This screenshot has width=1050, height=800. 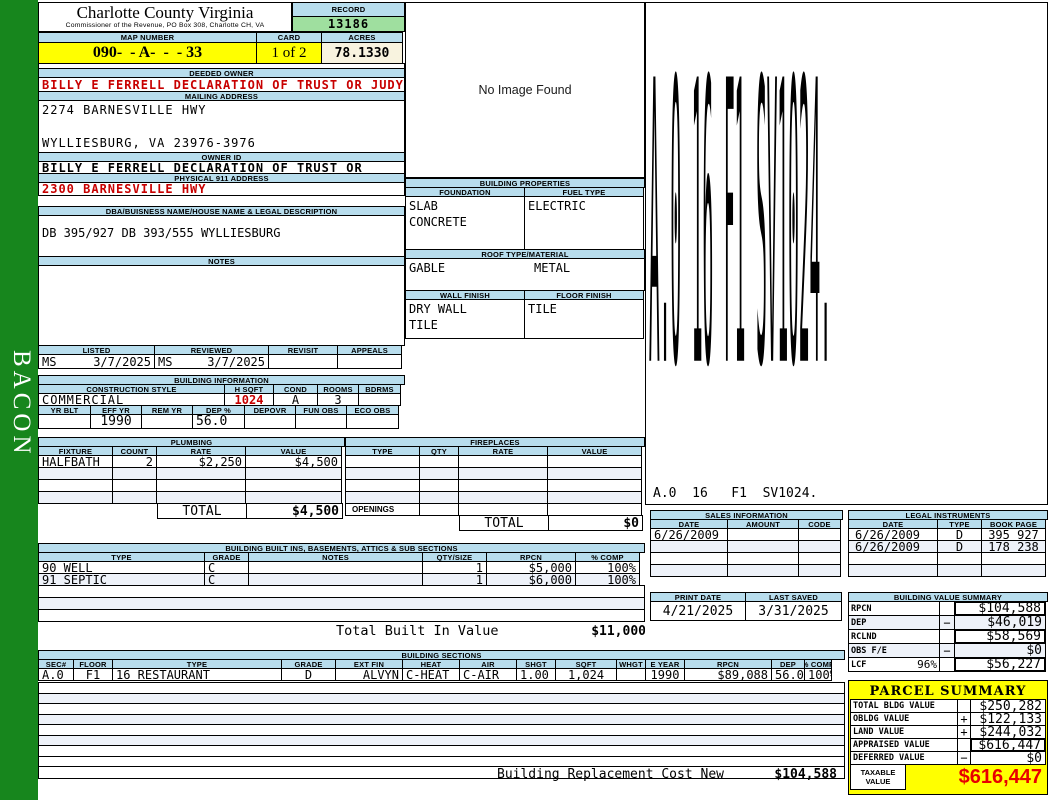 I want to click on vs-label: DEP, so click(x=894, y=622).